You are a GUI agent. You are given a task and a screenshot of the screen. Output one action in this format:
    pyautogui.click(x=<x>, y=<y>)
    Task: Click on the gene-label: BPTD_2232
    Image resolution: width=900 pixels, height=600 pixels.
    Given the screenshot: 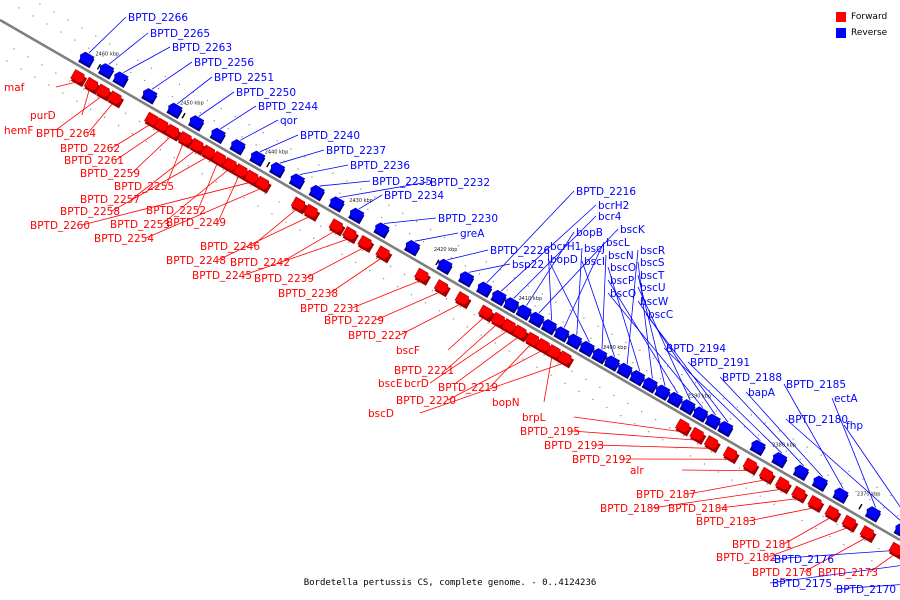 What is the action you would take?
    pyautogui.click(x=460, y=183)
    